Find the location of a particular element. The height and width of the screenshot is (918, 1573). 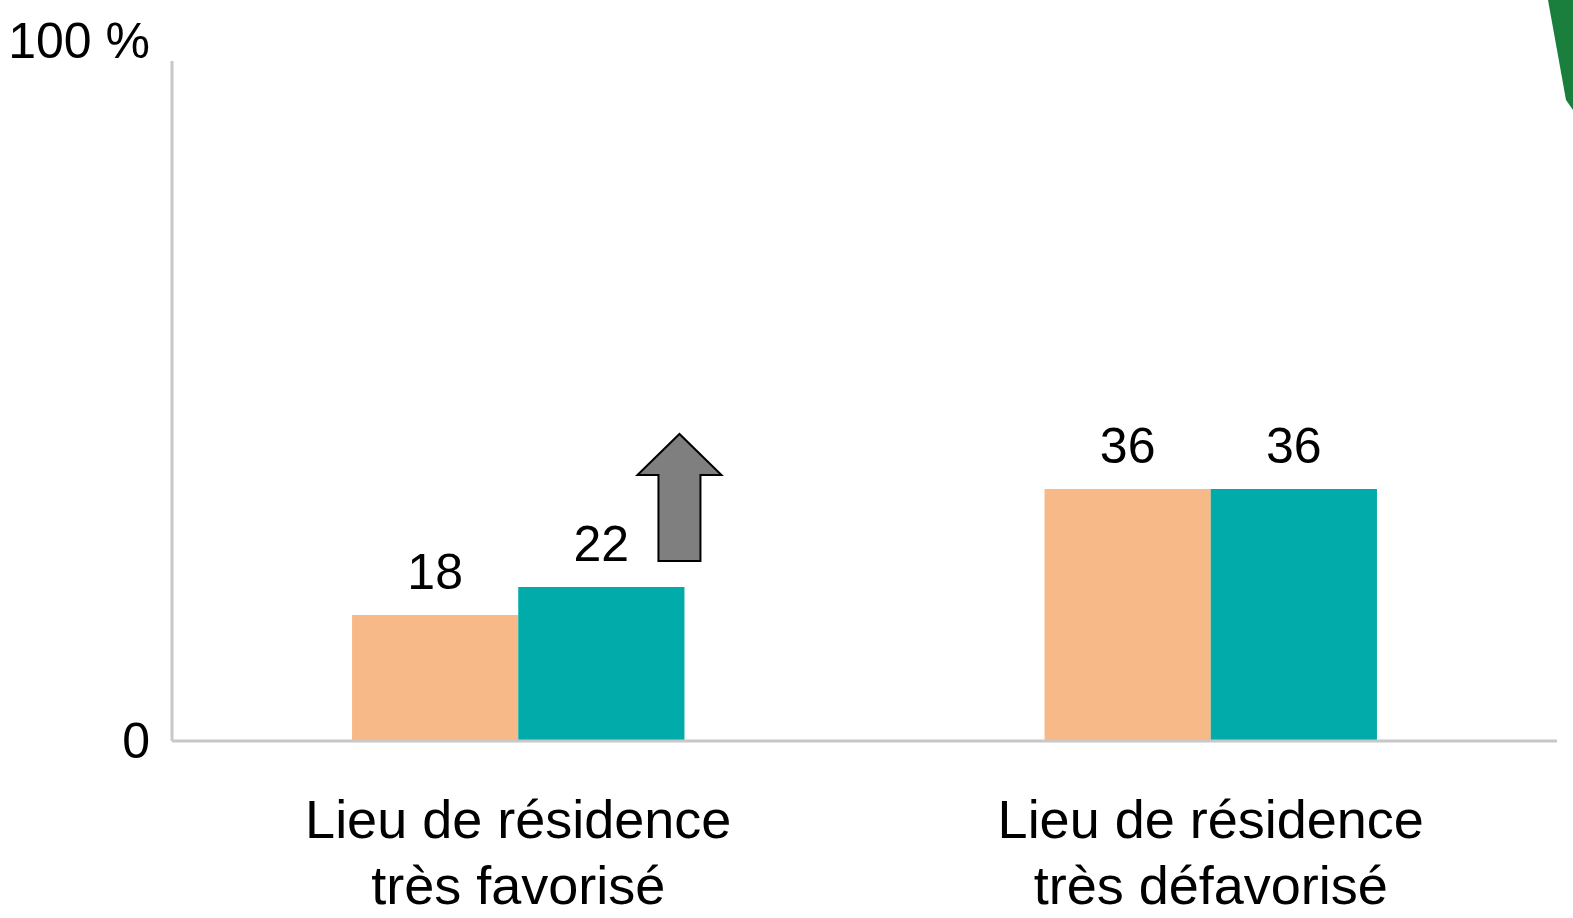

data-label: 22 is located at coordinates (601, 544).